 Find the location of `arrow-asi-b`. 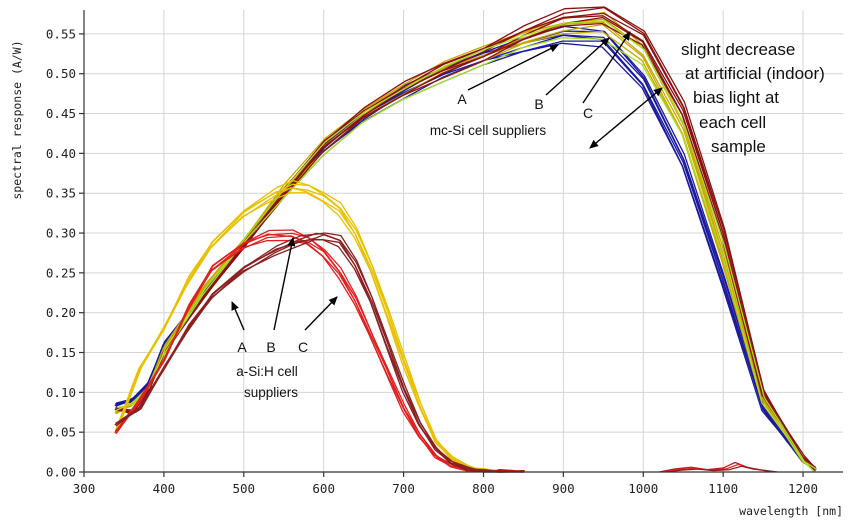

arrow-asi-b is located at coordinates (284, 284).